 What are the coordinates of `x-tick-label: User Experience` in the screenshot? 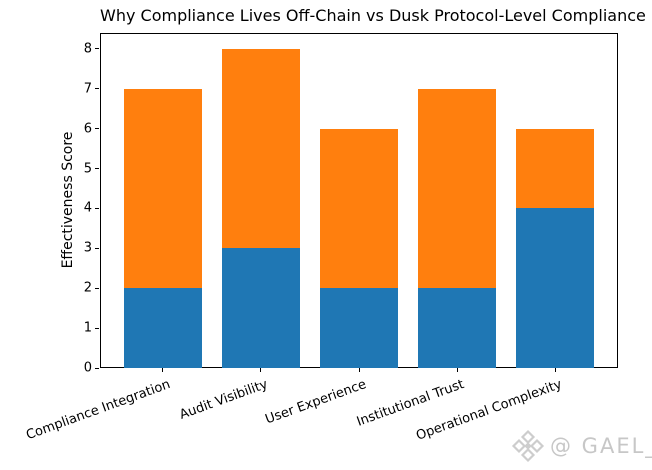 It's located at (316, 402).